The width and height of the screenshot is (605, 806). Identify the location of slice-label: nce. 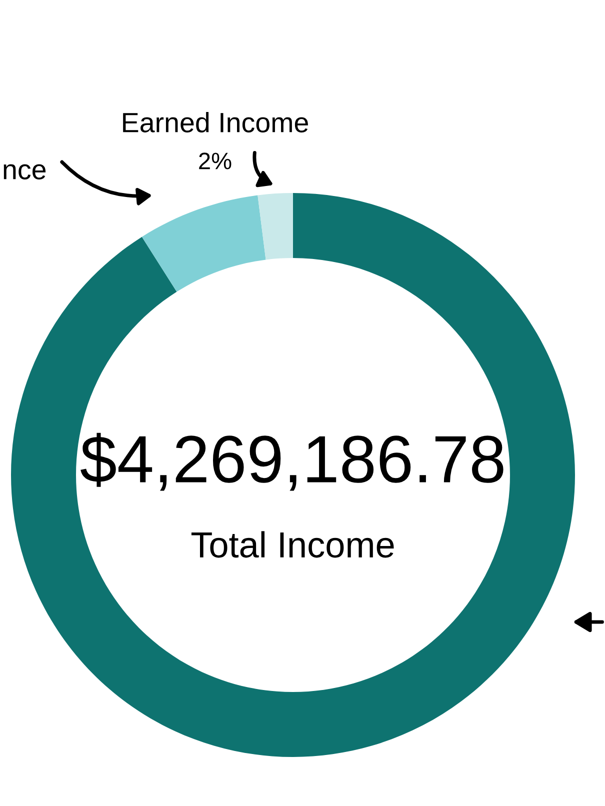
(25, 172).